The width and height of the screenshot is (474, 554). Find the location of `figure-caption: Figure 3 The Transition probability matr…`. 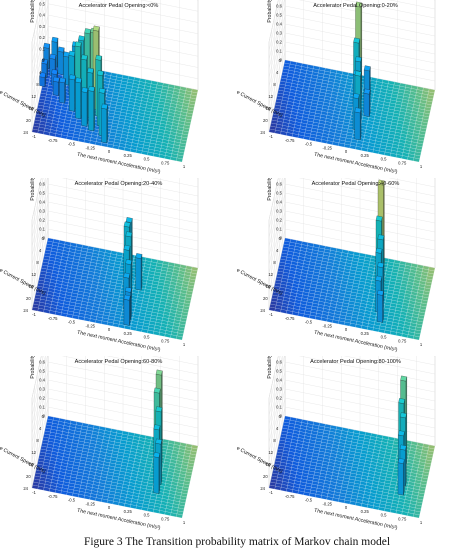

figure-caption: Figure 3 The Transition probability matr… is located at coordinates (237, 542).